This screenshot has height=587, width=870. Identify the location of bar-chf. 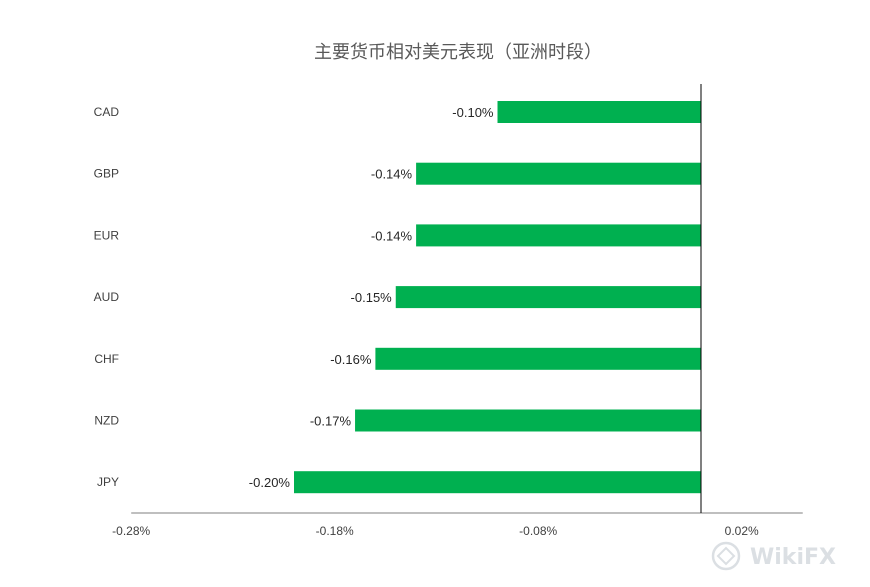
(538, 358).